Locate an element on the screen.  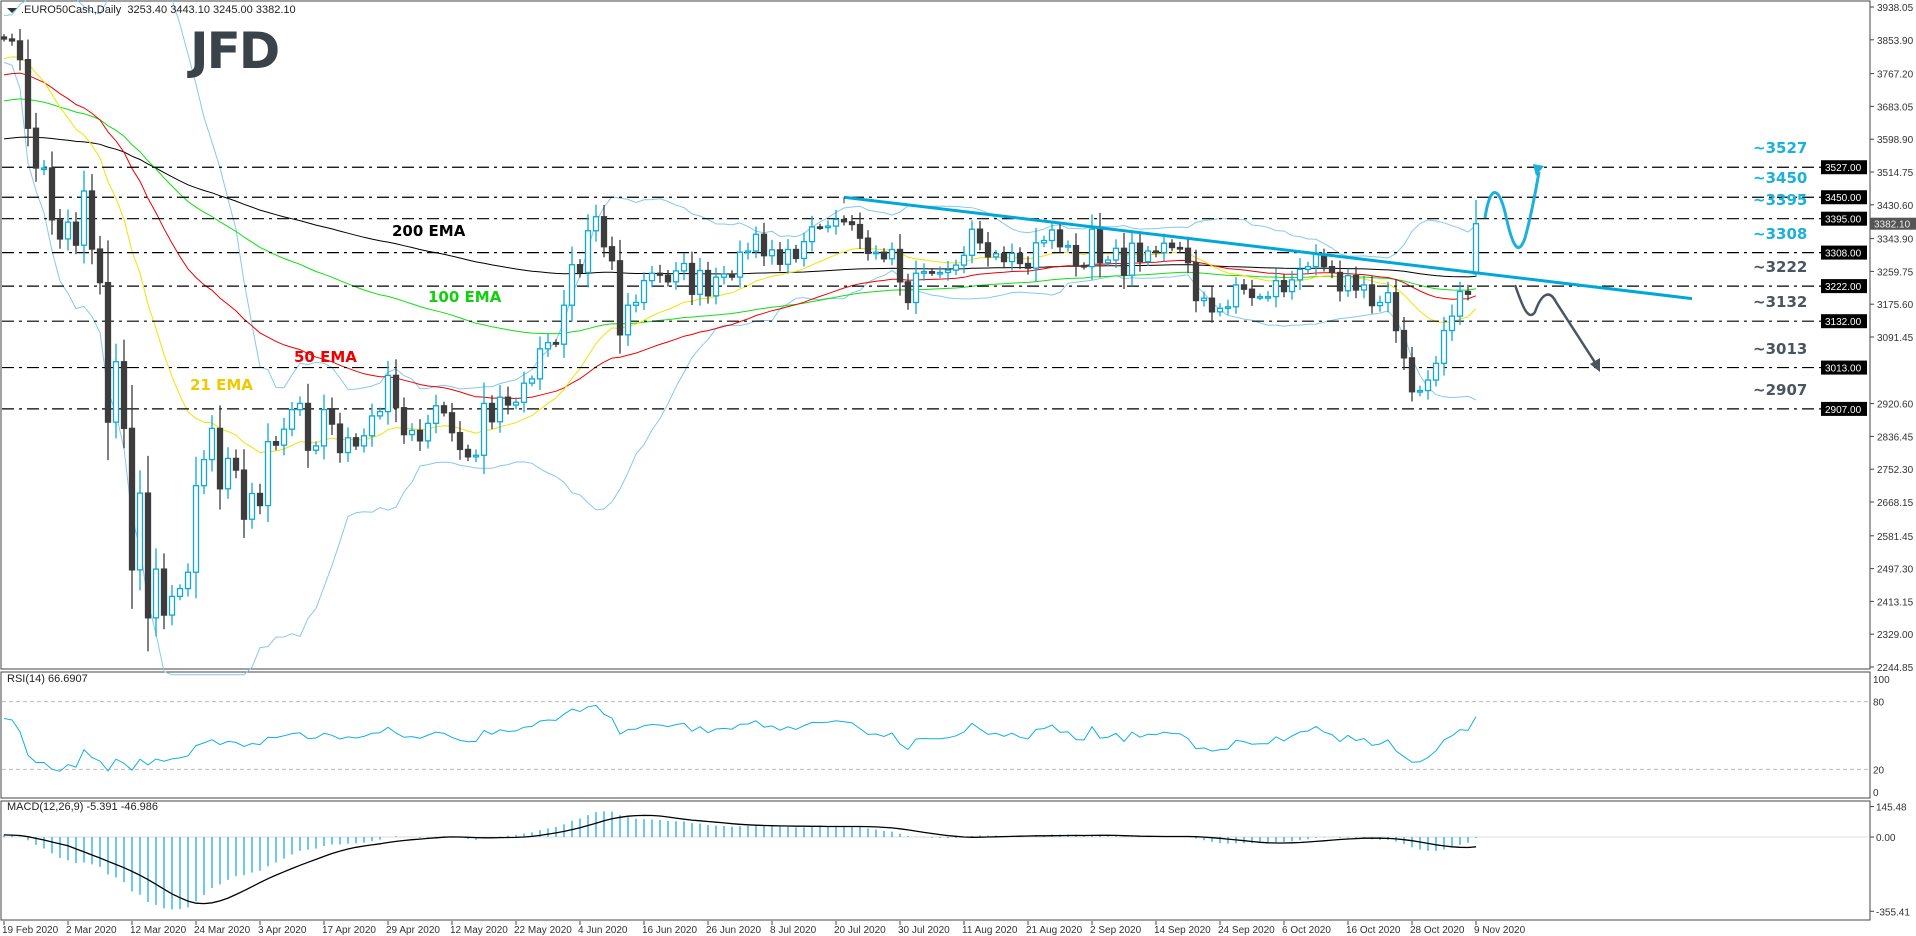
rsi-label: RSI(14) 66.6907 is located at coordinates (47, 679).